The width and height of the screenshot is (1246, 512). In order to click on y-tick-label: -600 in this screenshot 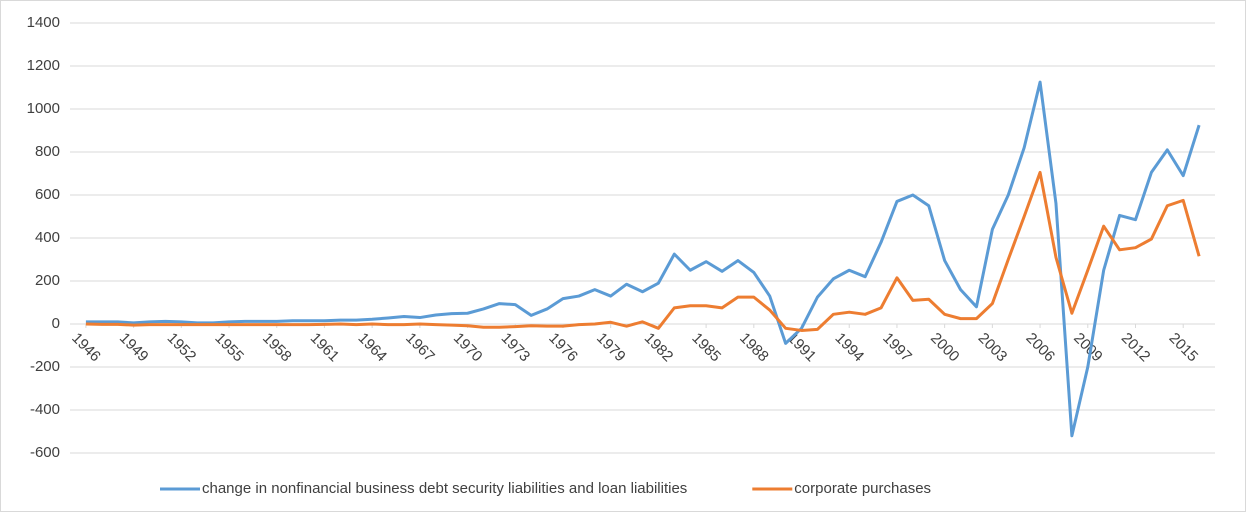, I will do `click(45, 452)`.